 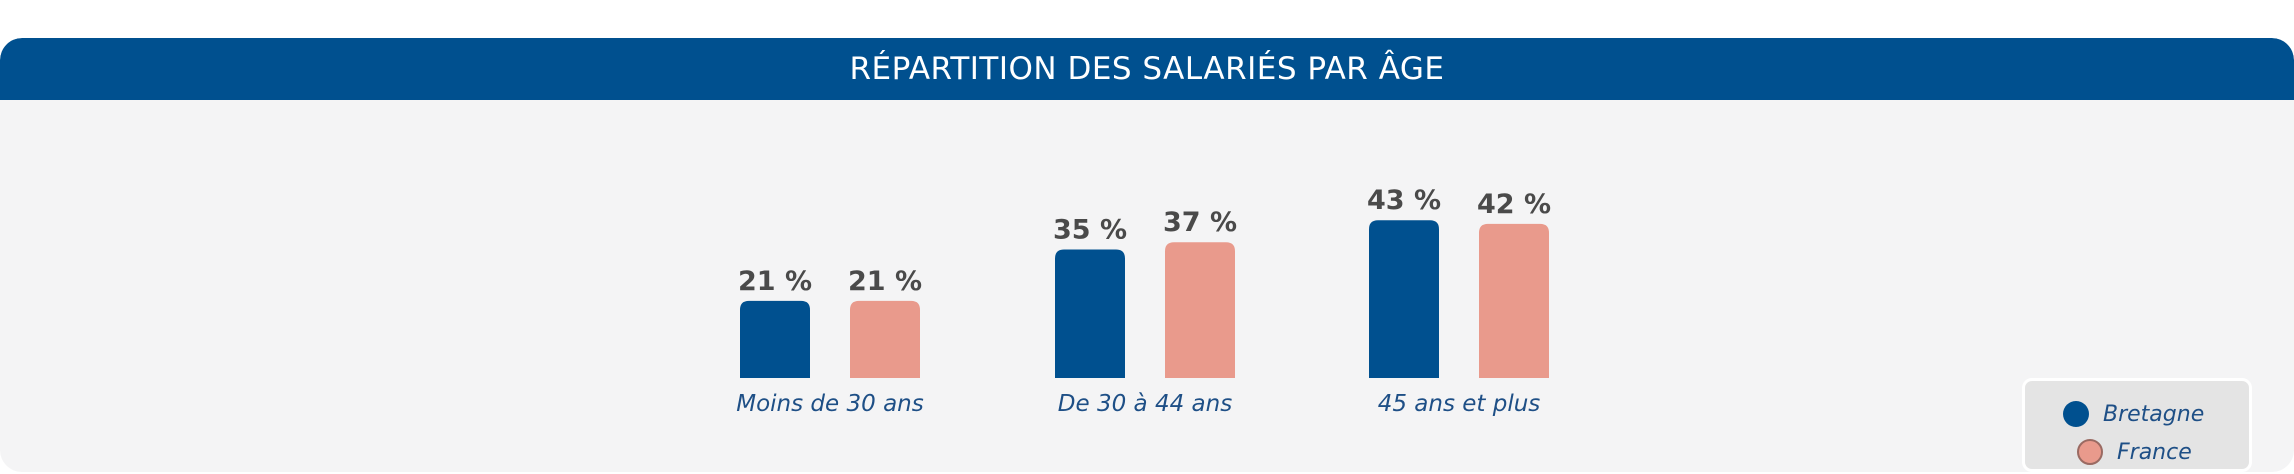 I want to click on chart-header: RÉPARTITION DES SALARIÉS PAR ÂGE, so click(x=1147, y=69).